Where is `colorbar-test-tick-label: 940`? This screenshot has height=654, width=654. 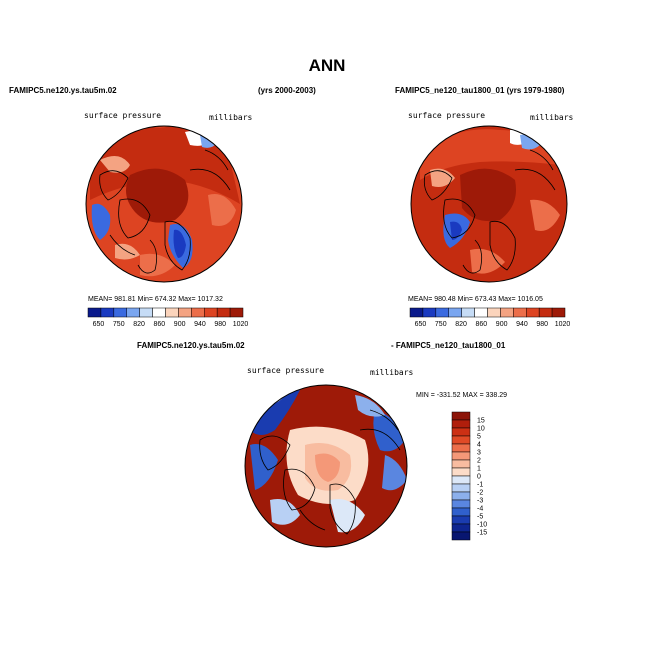 colorbar-test-tick-label: 940 is located at coordinates (200, 324).